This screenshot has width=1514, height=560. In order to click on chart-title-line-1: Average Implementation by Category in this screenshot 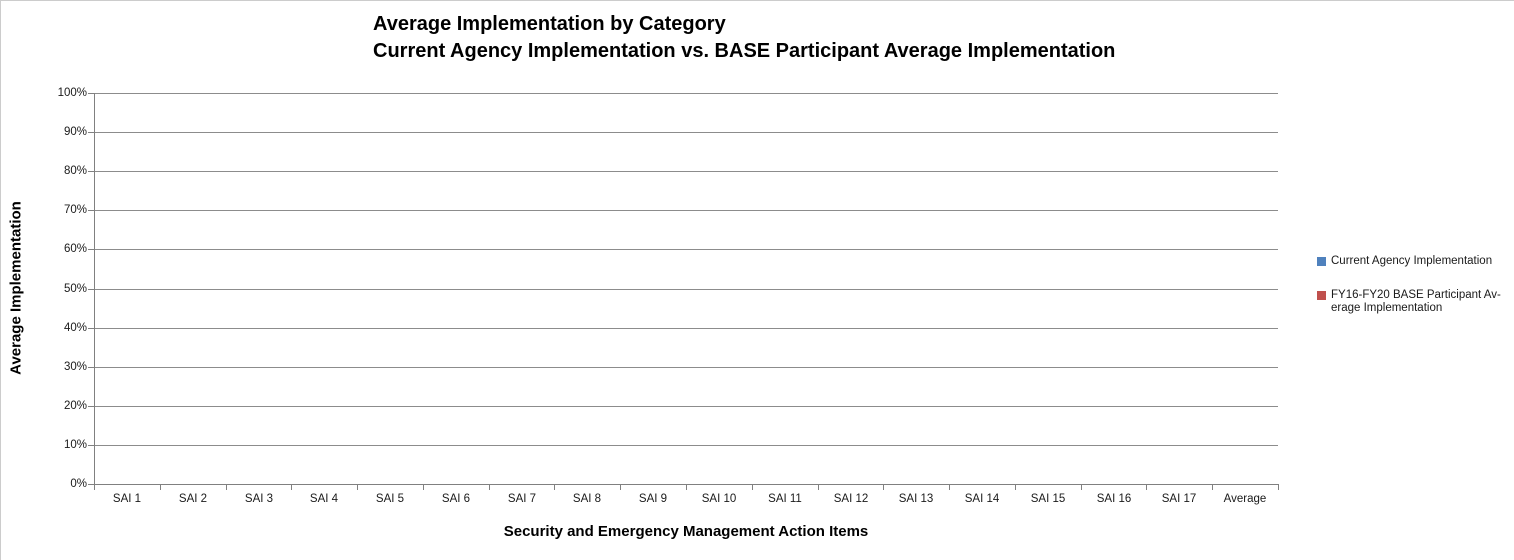, I will do `click(549, 24)`.